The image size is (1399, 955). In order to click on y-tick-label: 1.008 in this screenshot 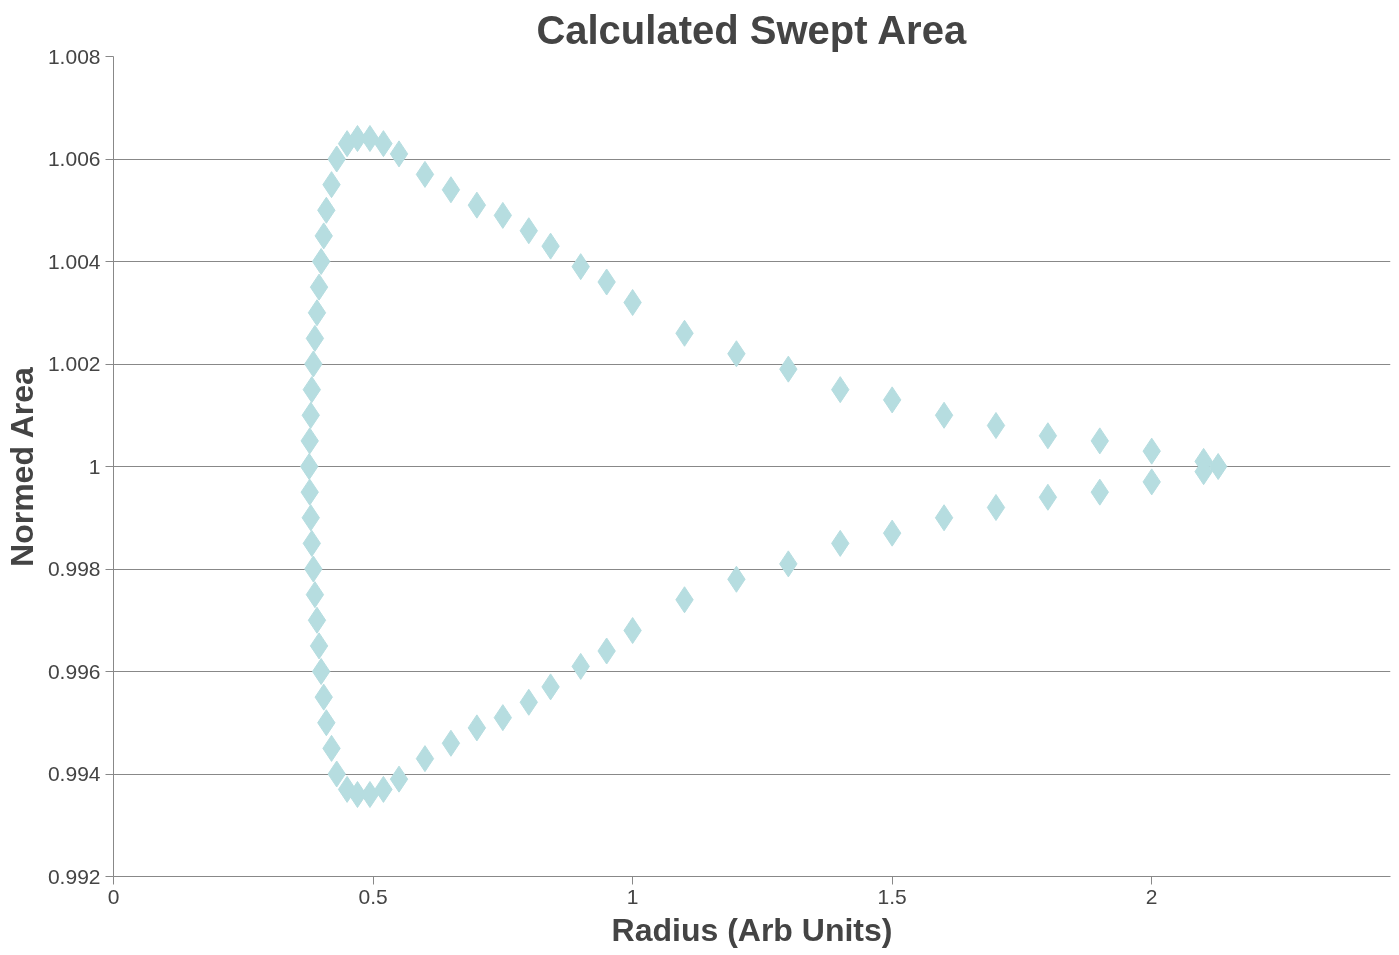, I will do `click(74, 56)`.